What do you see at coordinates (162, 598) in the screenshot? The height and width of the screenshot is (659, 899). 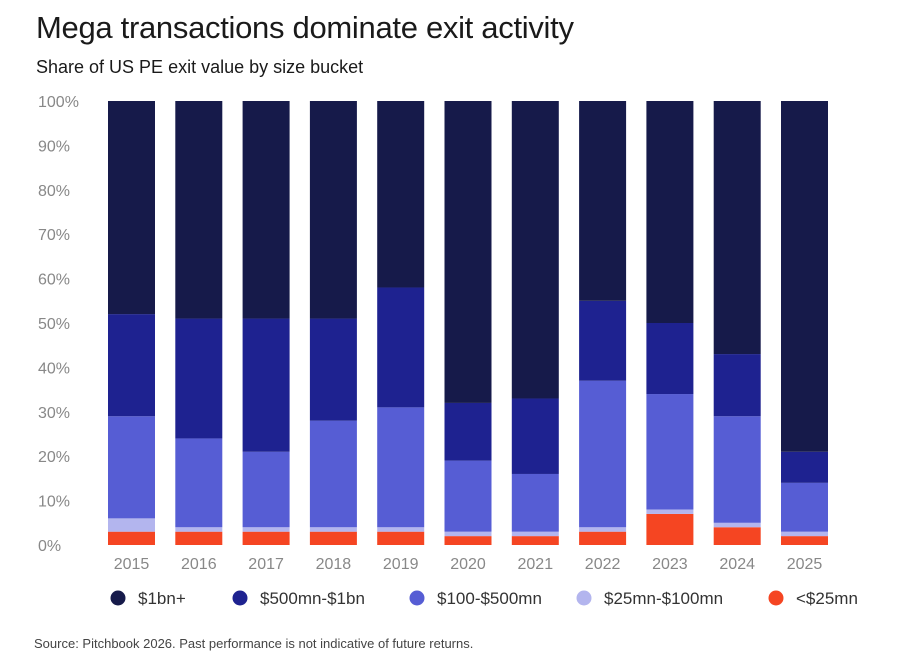 I see `legend-label: $1bn+` at bounding box center [162, 598].